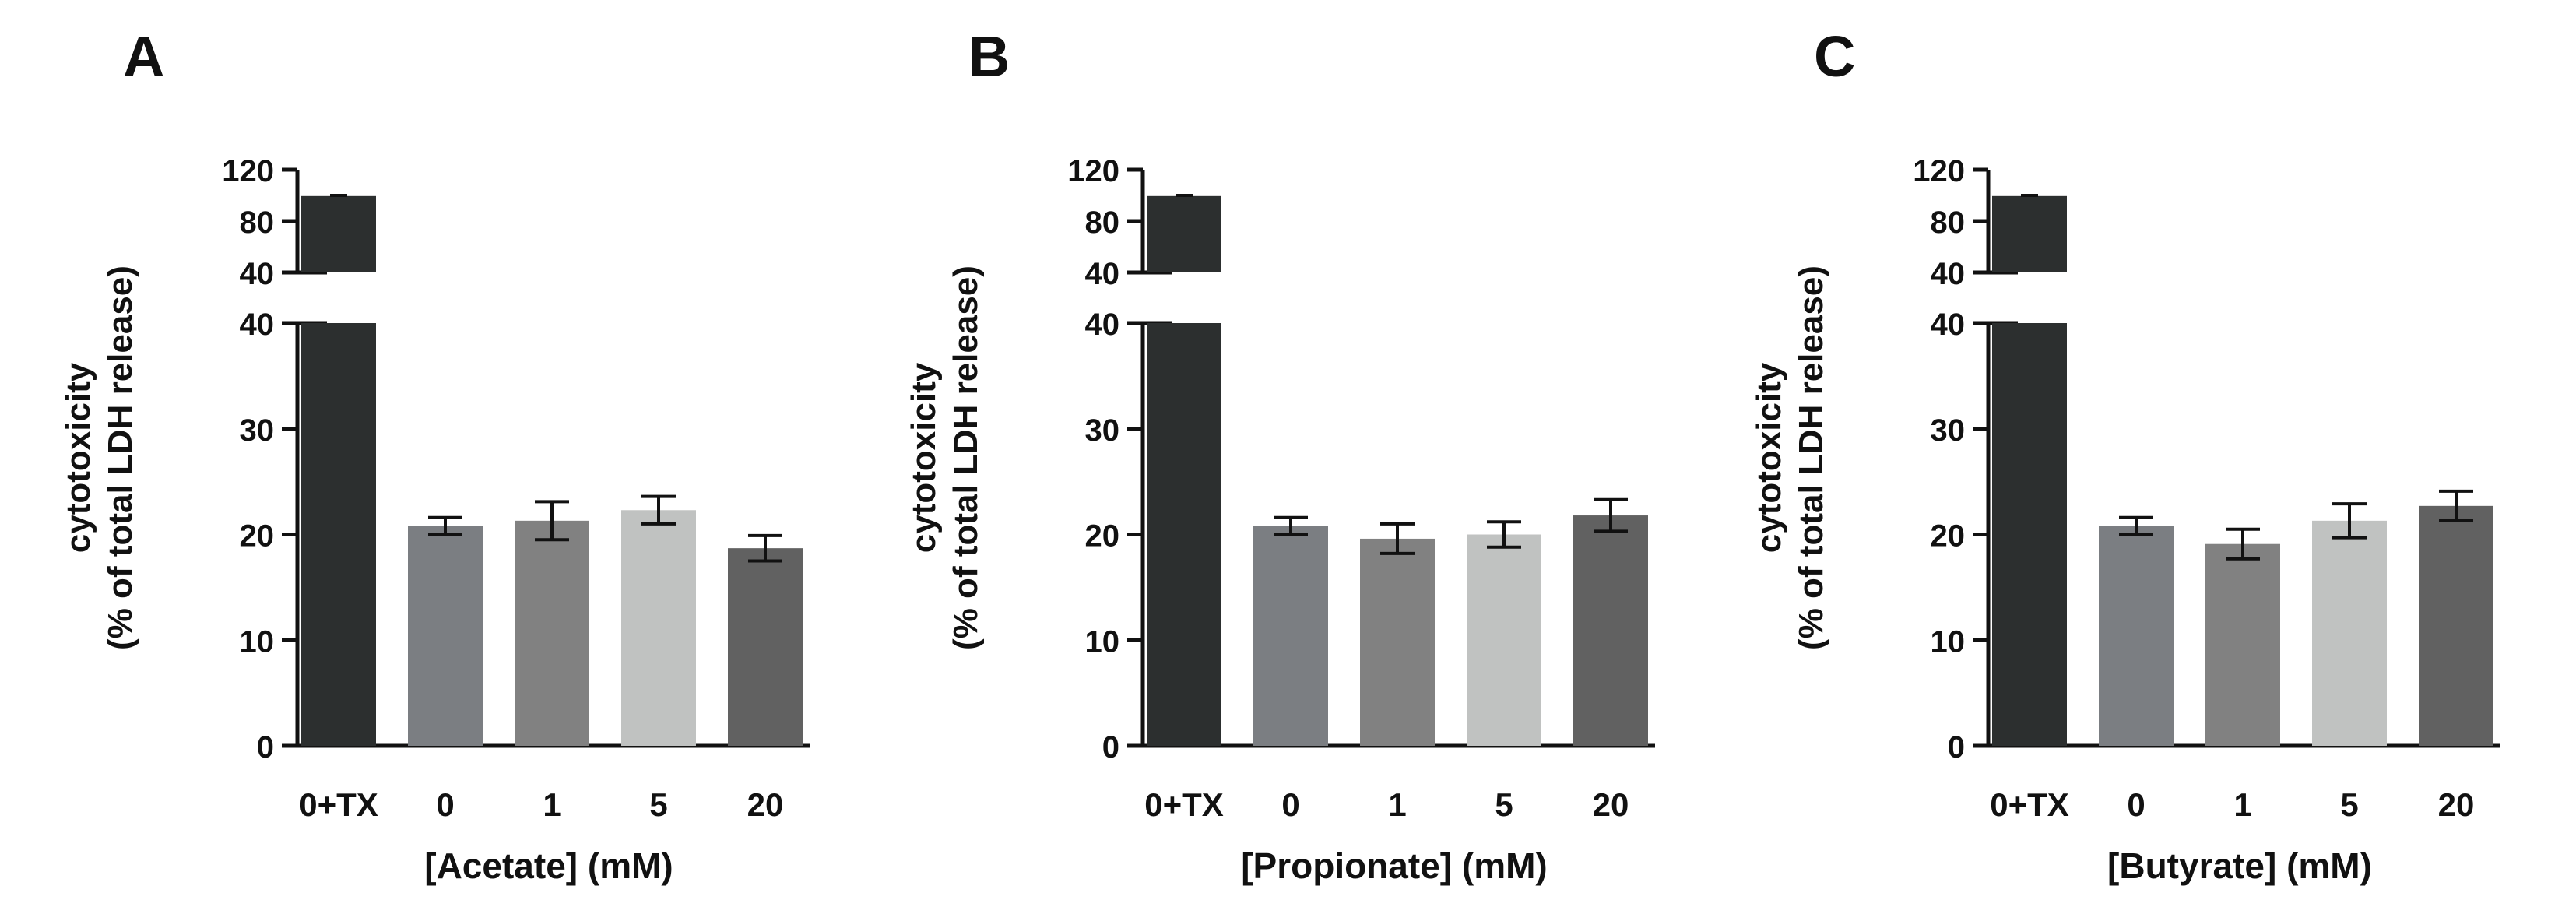  Describe the element at coordinates (1835, 56) in the screenshot. I see `panel-label: C` at that location.